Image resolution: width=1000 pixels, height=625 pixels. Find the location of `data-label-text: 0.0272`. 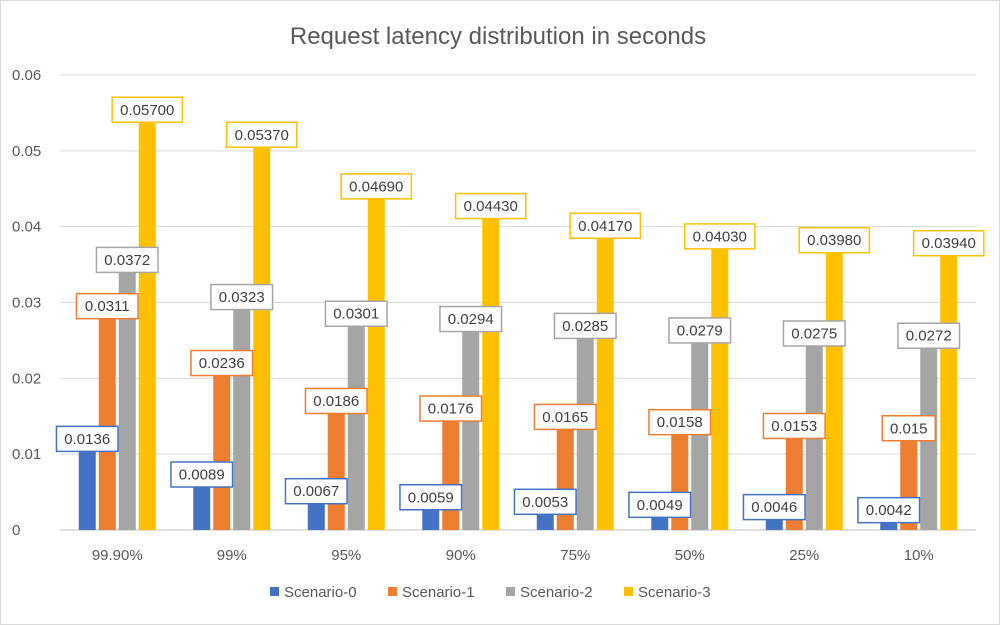

data-label-text: 0.0272 is located at coordinates (929, 336).